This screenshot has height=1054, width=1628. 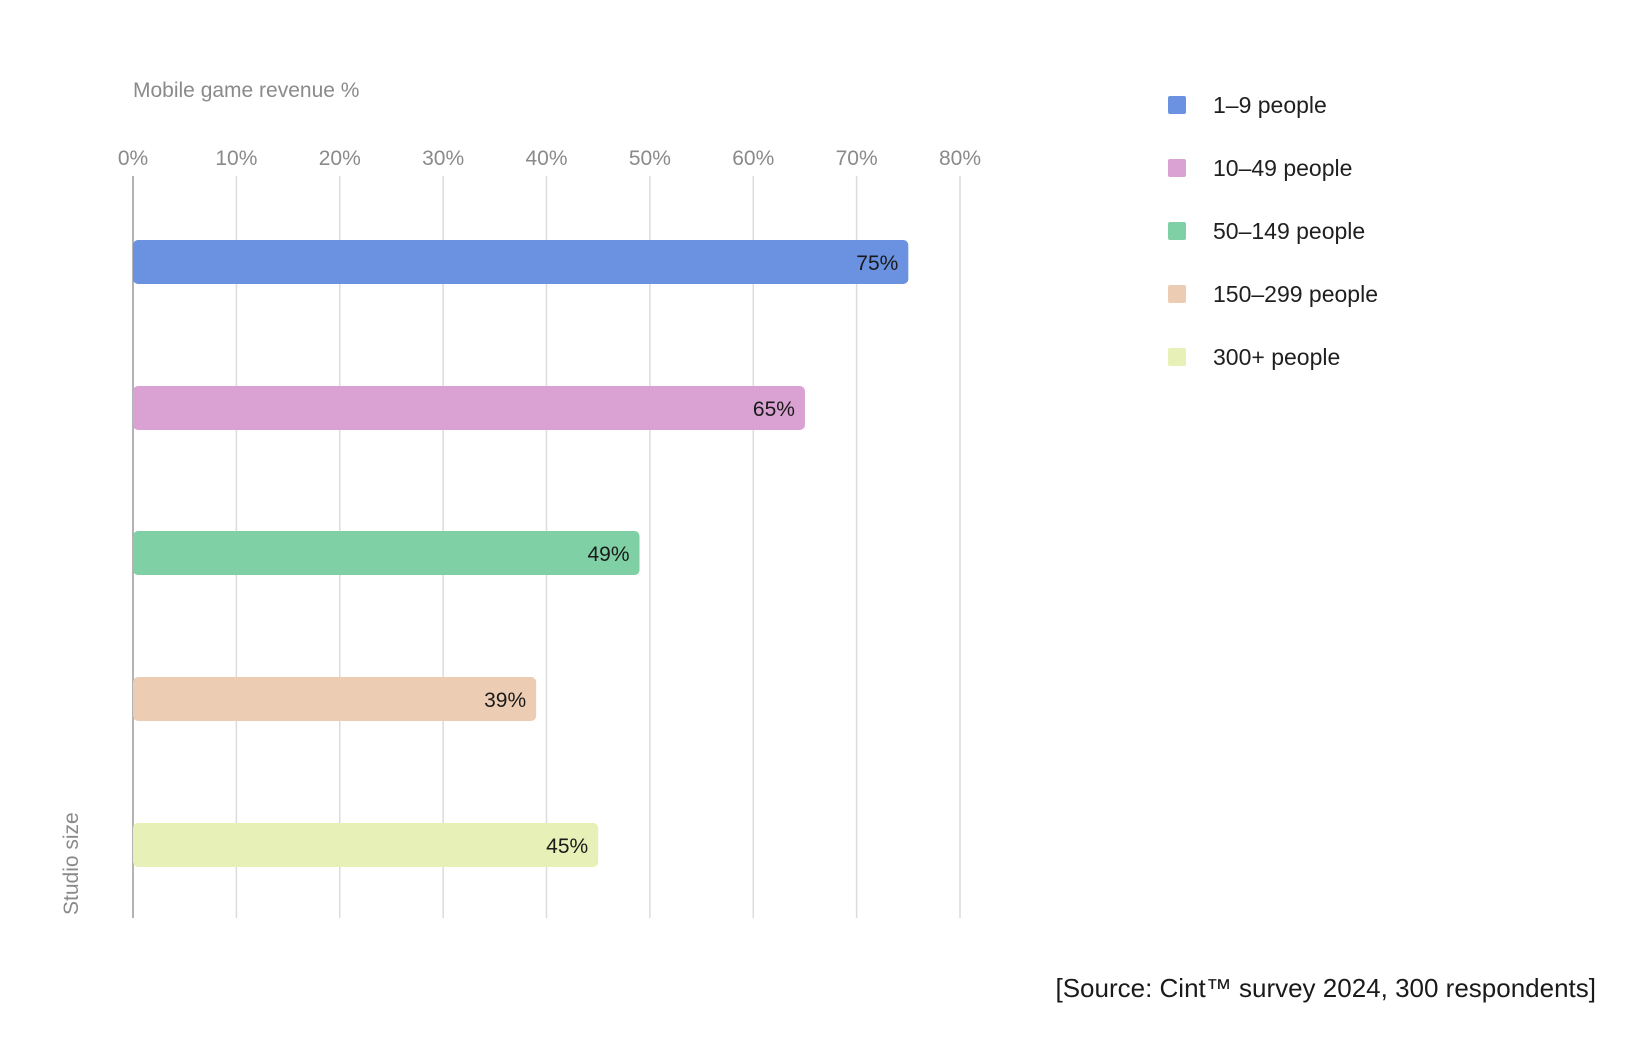 What do you see at coordinates (133, 158) in the screenshot?
I see `x-tick-label: 0%` at bounding box center [133, 158].